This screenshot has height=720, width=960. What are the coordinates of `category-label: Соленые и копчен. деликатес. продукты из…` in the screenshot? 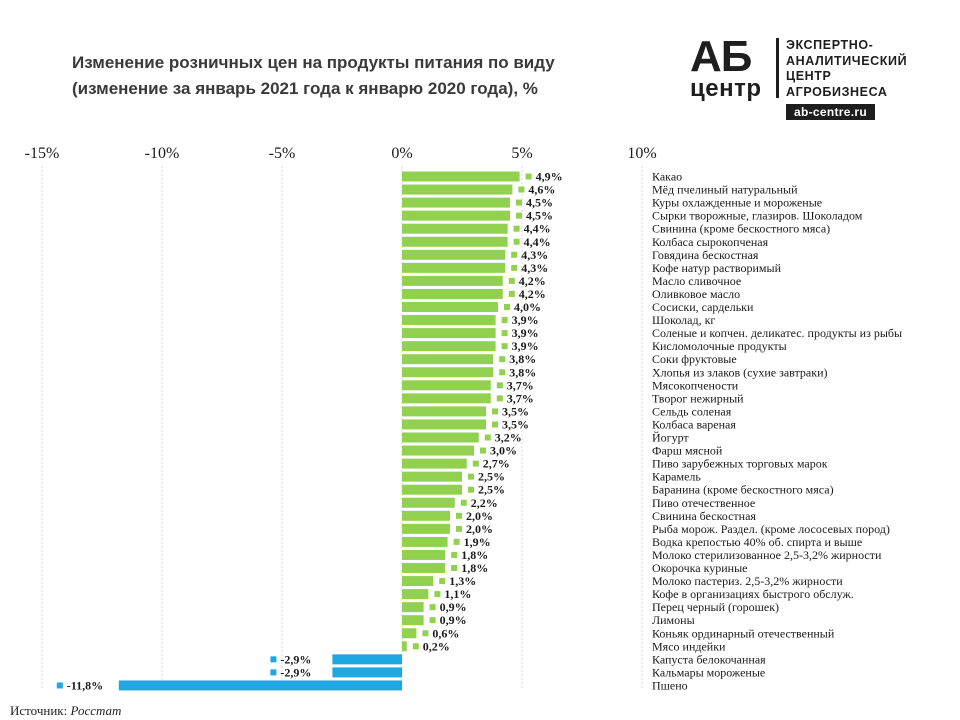 It's located at (777, 333).